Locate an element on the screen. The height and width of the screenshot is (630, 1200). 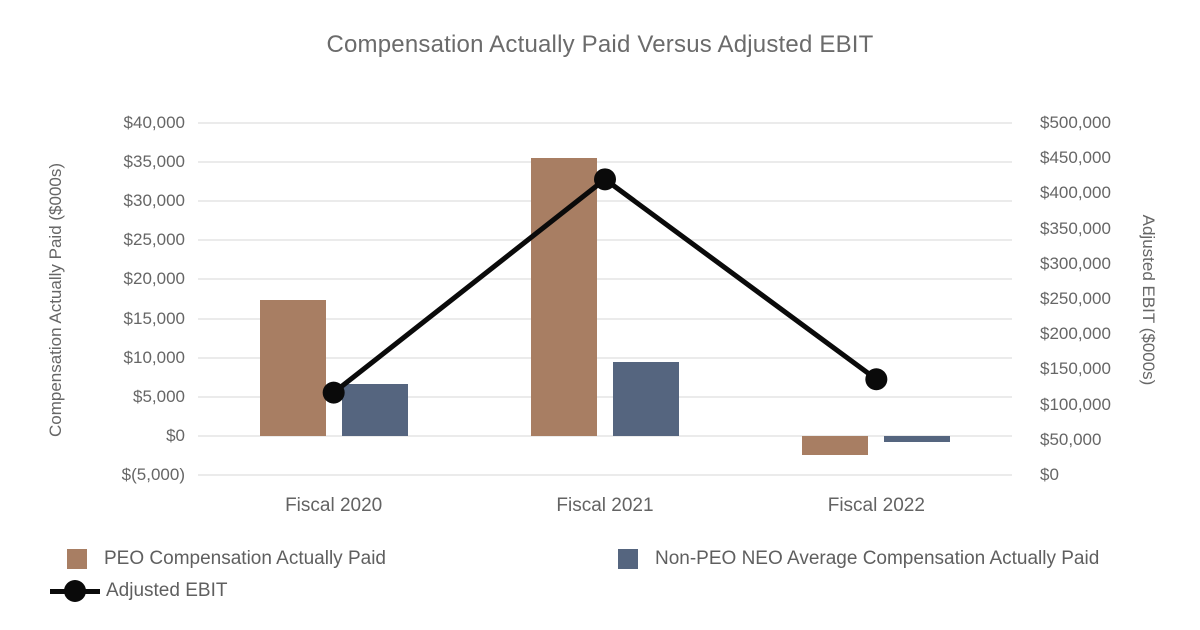
left-axis-tick: $5,000 is located at coordinates (159, 396).